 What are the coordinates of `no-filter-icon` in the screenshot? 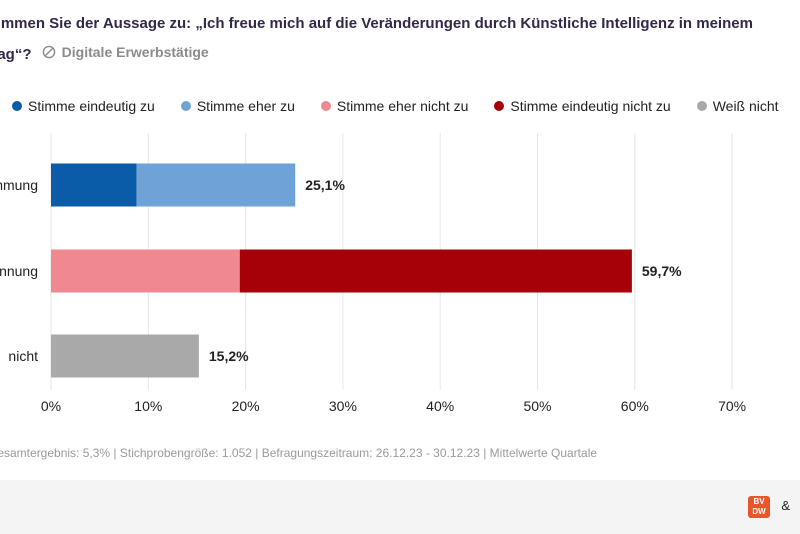 It's located at (48, 52).